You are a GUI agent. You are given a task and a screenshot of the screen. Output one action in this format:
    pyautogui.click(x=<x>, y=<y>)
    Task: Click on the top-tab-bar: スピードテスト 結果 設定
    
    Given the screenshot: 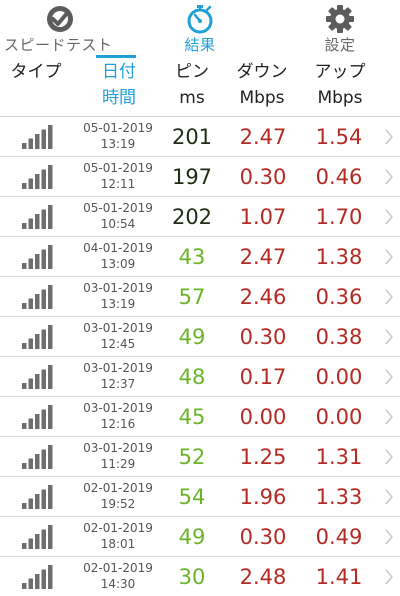 What is the action you would take?
    pyautogui.click(x=200, y=27)
    